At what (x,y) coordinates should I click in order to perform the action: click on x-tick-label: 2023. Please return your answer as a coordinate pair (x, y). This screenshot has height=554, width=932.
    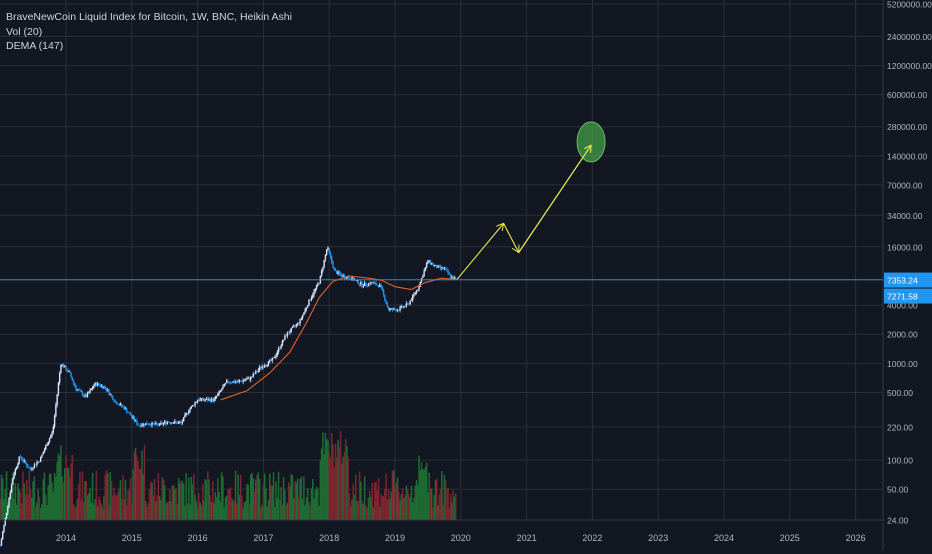
    Looking at the image, I should click on (658, 538).